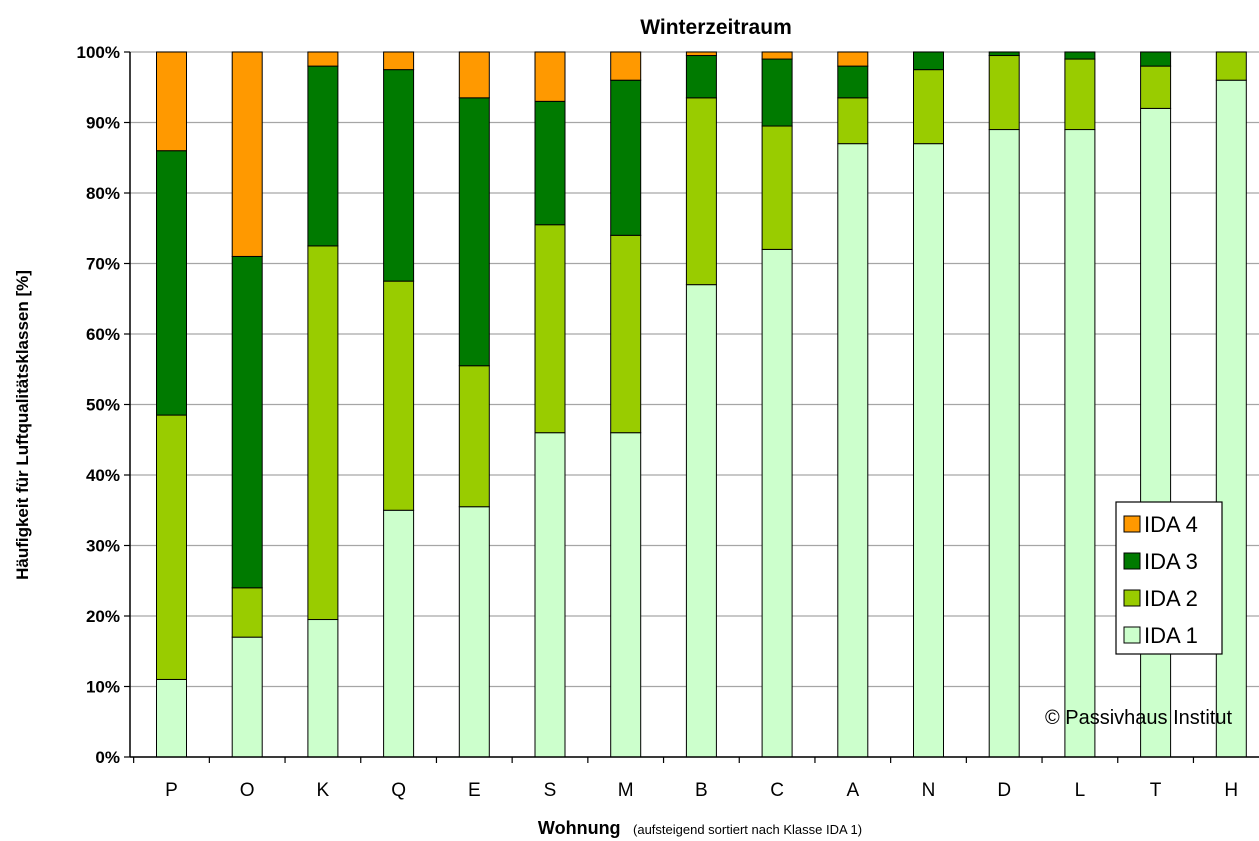 This screenshot has height=841, width=1259. What do you see at coordinates (1171, 524) in the screenshot?
I see `legend-label: IDA 4` at bounding box center [1171, 524].